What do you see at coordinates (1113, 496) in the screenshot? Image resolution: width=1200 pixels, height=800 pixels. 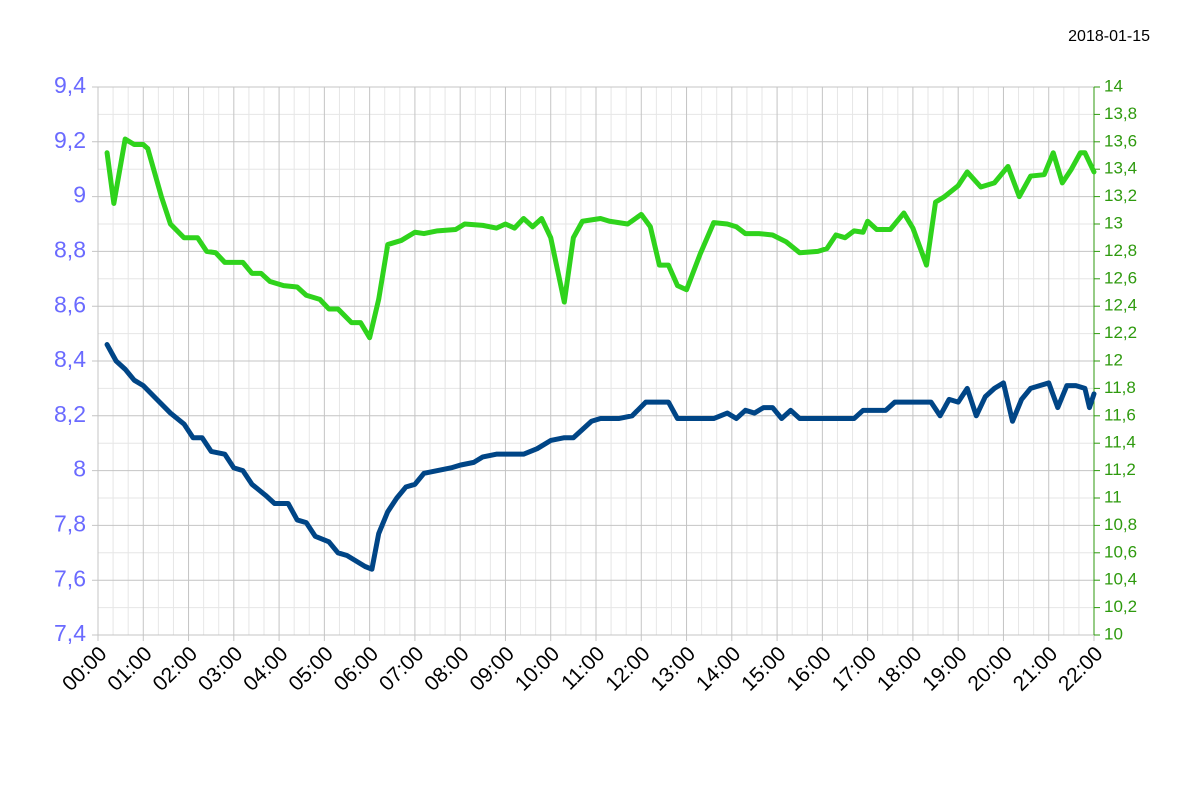 I see `y2-tick-label: 11` at bounding box center [1113, 496].